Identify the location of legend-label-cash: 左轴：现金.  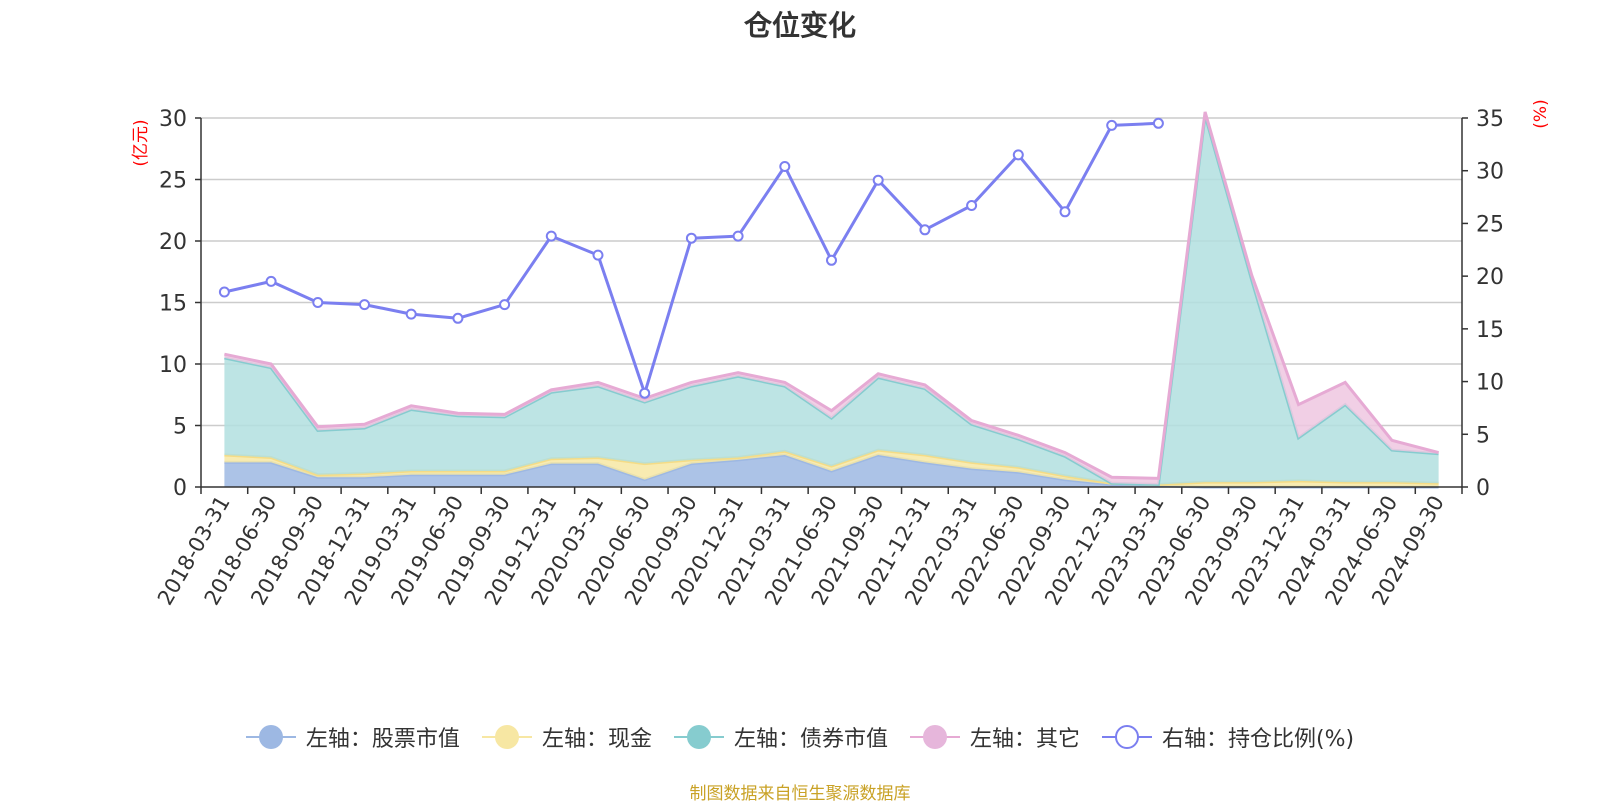
(596, 739).